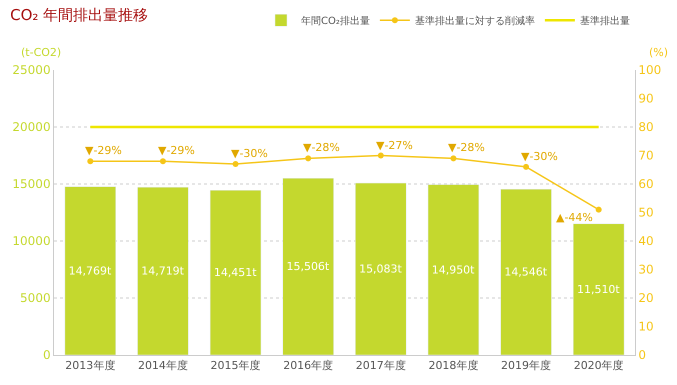  I want to click on data-label: 14,769t, so click(90, 271).